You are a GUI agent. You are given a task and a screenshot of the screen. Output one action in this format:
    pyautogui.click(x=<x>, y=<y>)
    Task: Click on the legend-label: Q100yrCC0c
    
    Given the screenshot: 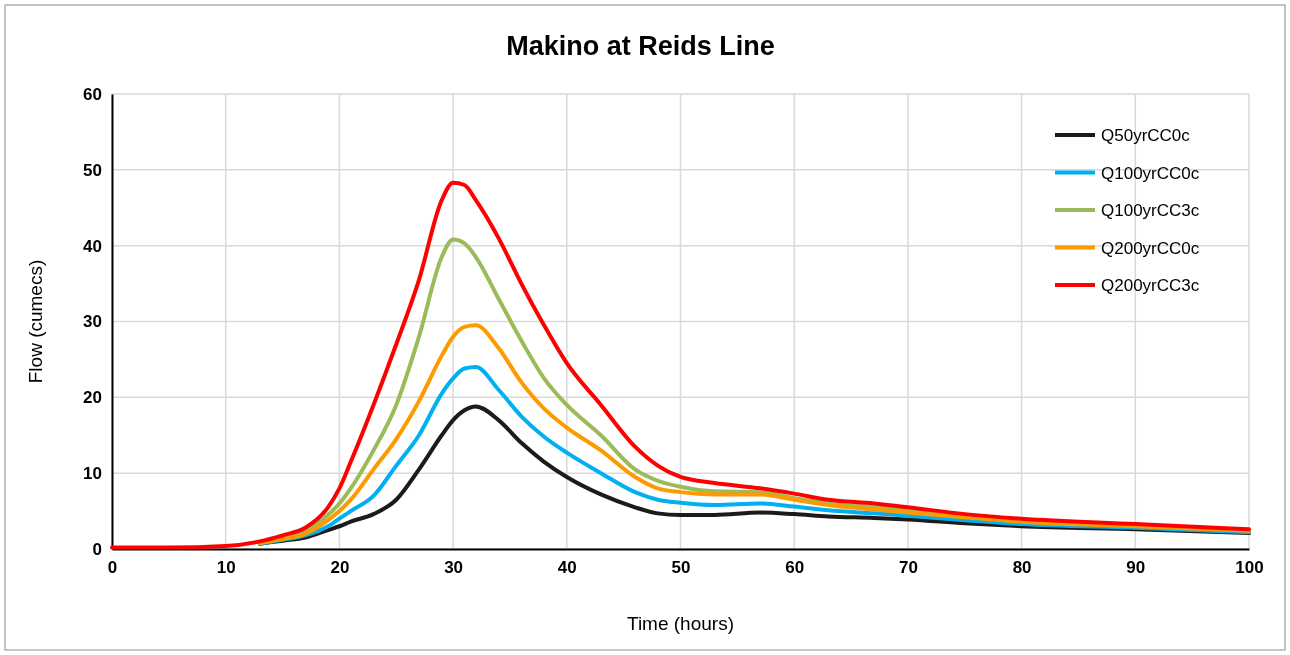 What is the action you would take?
    pyautogui.click(x=1150, y=173)
    